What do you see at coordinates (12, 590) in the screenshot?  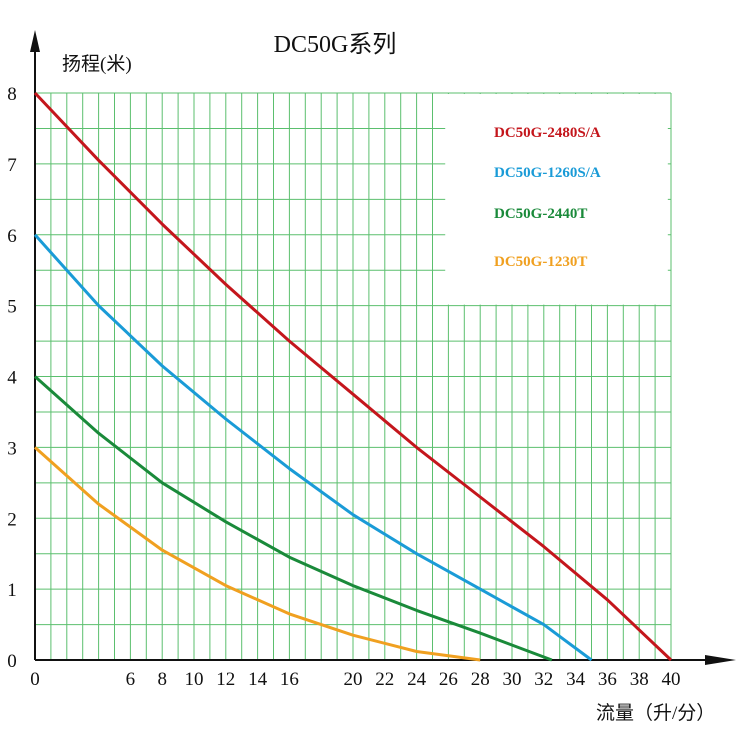 I see `y-tick-label: 1` at bounding box center [12, 590].